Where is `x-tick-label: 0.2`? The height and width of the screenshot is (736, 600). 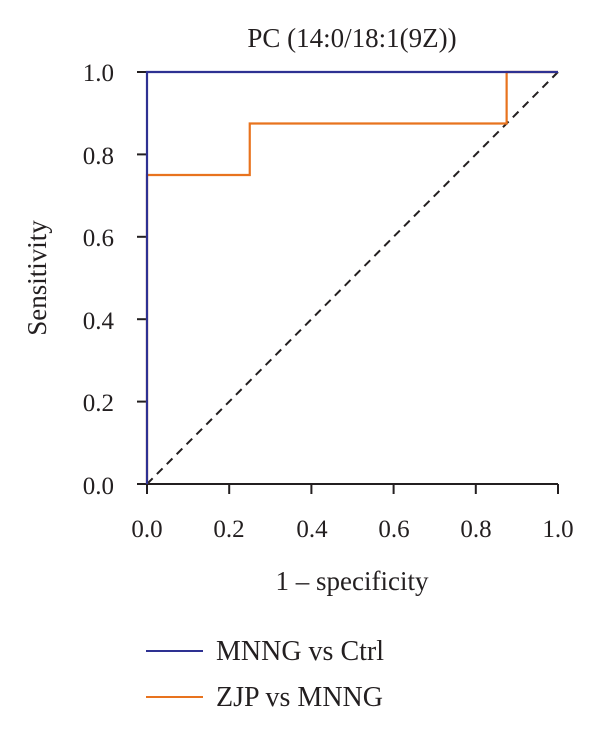 x-tick-label: 0.2 is located at coordinates (228, 529).